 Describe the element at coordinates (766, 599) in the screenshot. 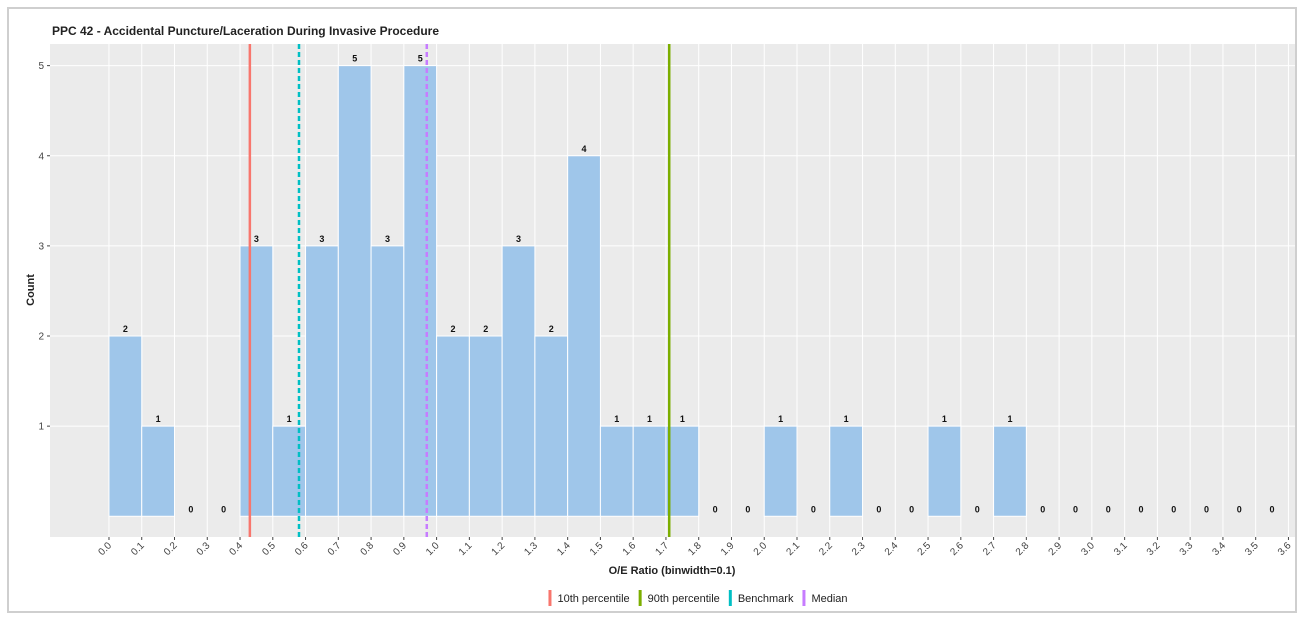

I see `legend-label: Benchmark` at that location.